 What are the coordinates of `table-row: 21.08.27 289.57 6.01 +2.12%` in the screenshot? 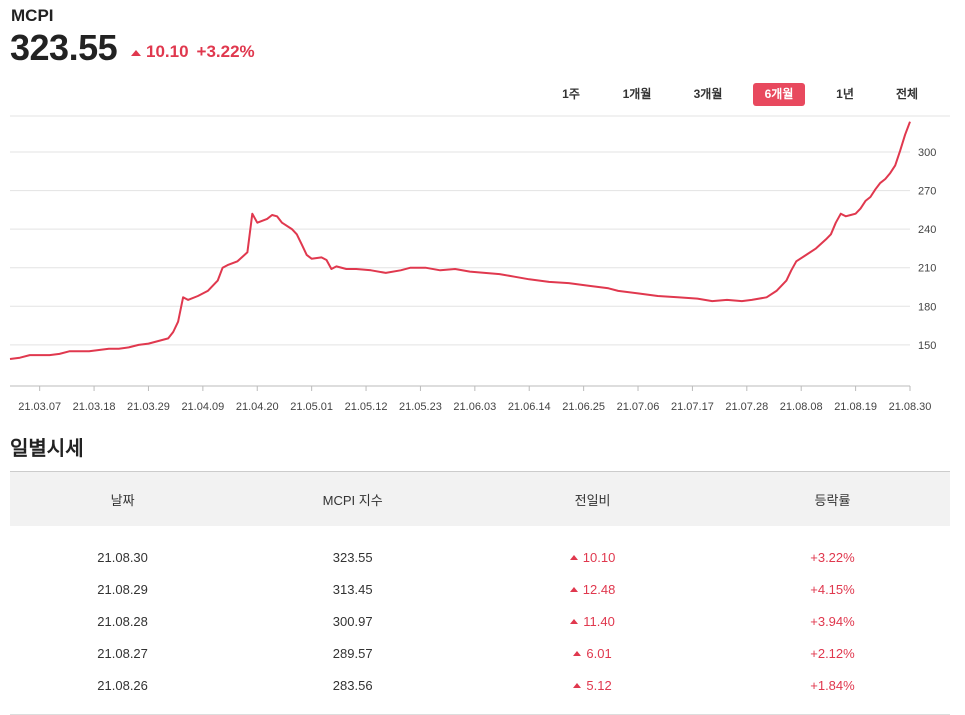 It's located at (480, 653).